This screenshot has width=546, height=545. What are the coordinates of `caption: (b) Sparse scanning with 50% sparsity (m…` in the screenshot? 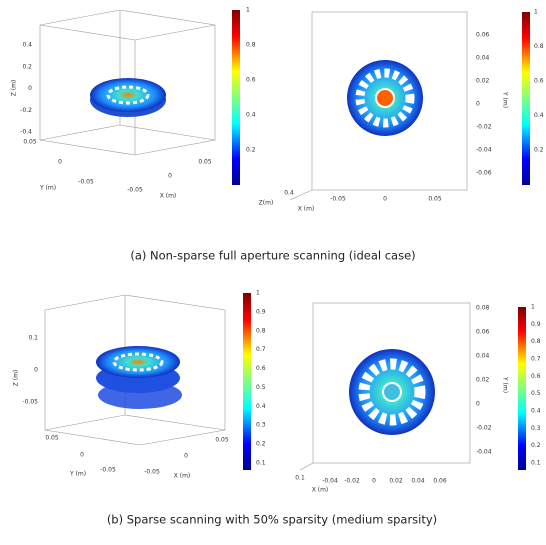 It's located at (272, 520).